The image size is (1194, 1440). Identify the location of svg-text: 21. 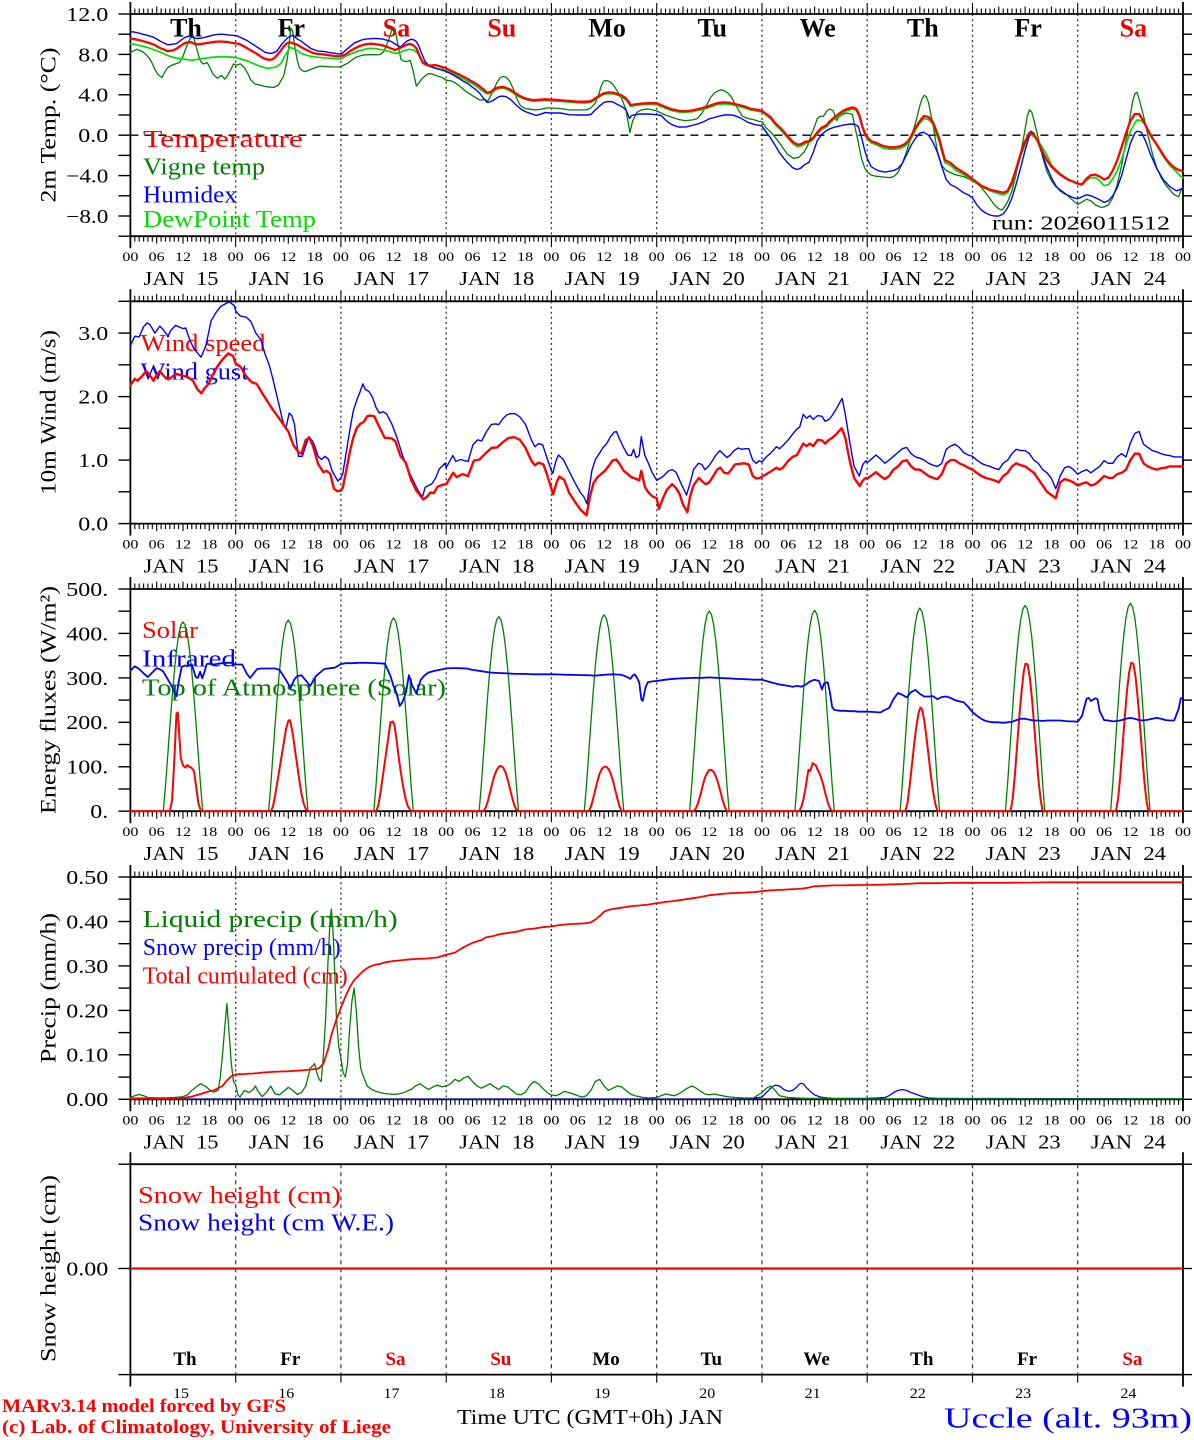
(813, 1394).